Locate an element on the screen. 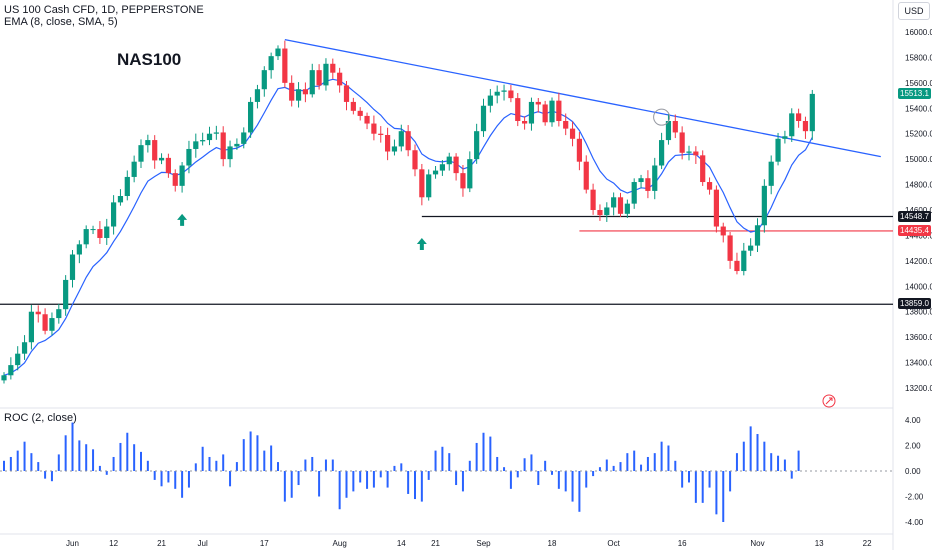 The height and width of the screenshot is (550, 932). nas100-annotation: NAS100 is located at coordinates (149, 59).